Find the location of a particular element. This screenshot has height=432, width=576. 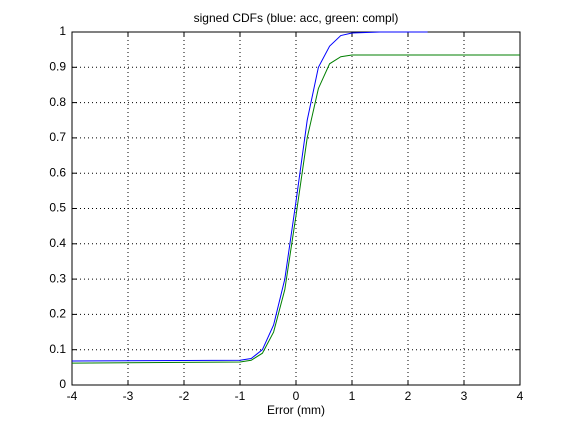

y-tick-label: 0.2 is located at coordinates (57, 314).